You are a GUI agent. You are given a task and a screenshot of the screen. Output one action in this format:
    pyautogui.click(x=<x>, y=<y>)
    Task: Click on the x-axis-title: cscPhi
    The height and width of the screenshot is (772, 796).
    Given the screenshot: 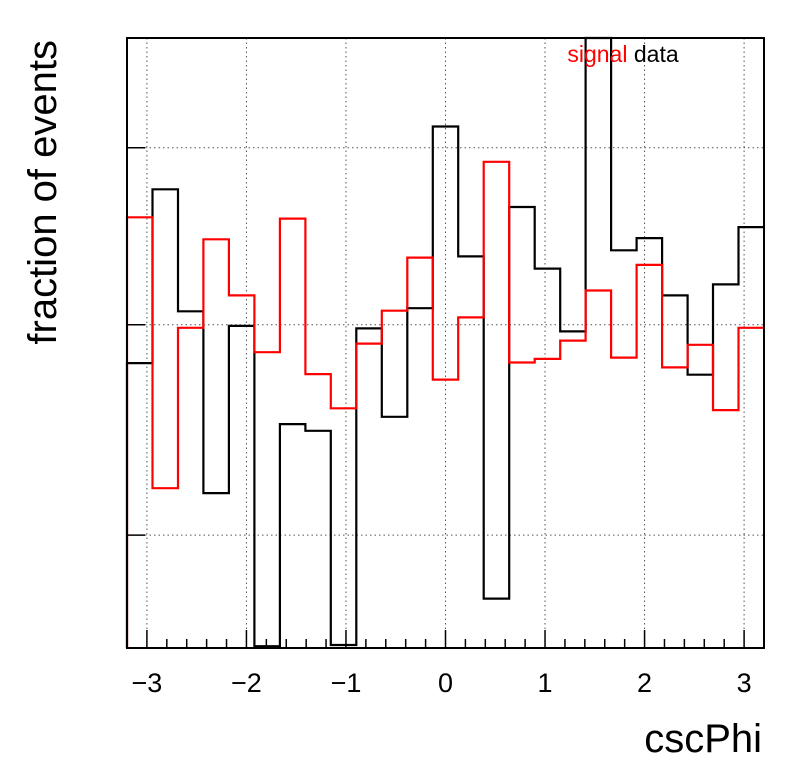 What is the action you would take?
    pyautogui.click(x=703, y=739)
    